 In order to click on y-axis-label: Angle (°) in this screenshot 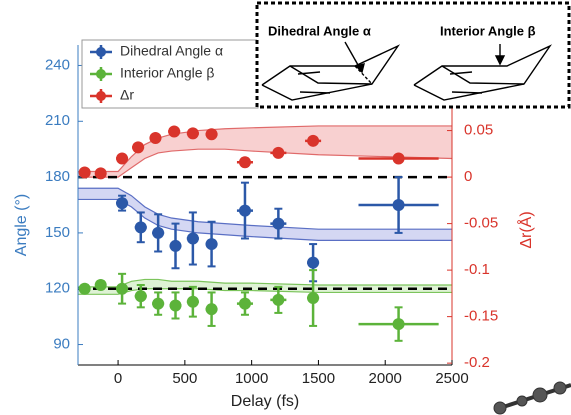, I will do `click(21, 225)`.